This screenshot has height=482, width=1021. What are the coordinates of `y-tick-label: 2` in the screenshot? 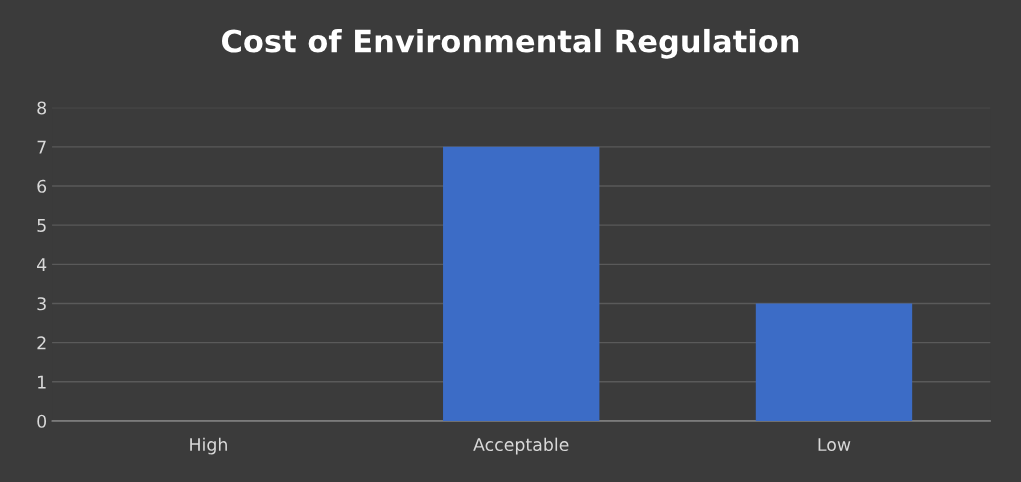 It's located at (41, 343).